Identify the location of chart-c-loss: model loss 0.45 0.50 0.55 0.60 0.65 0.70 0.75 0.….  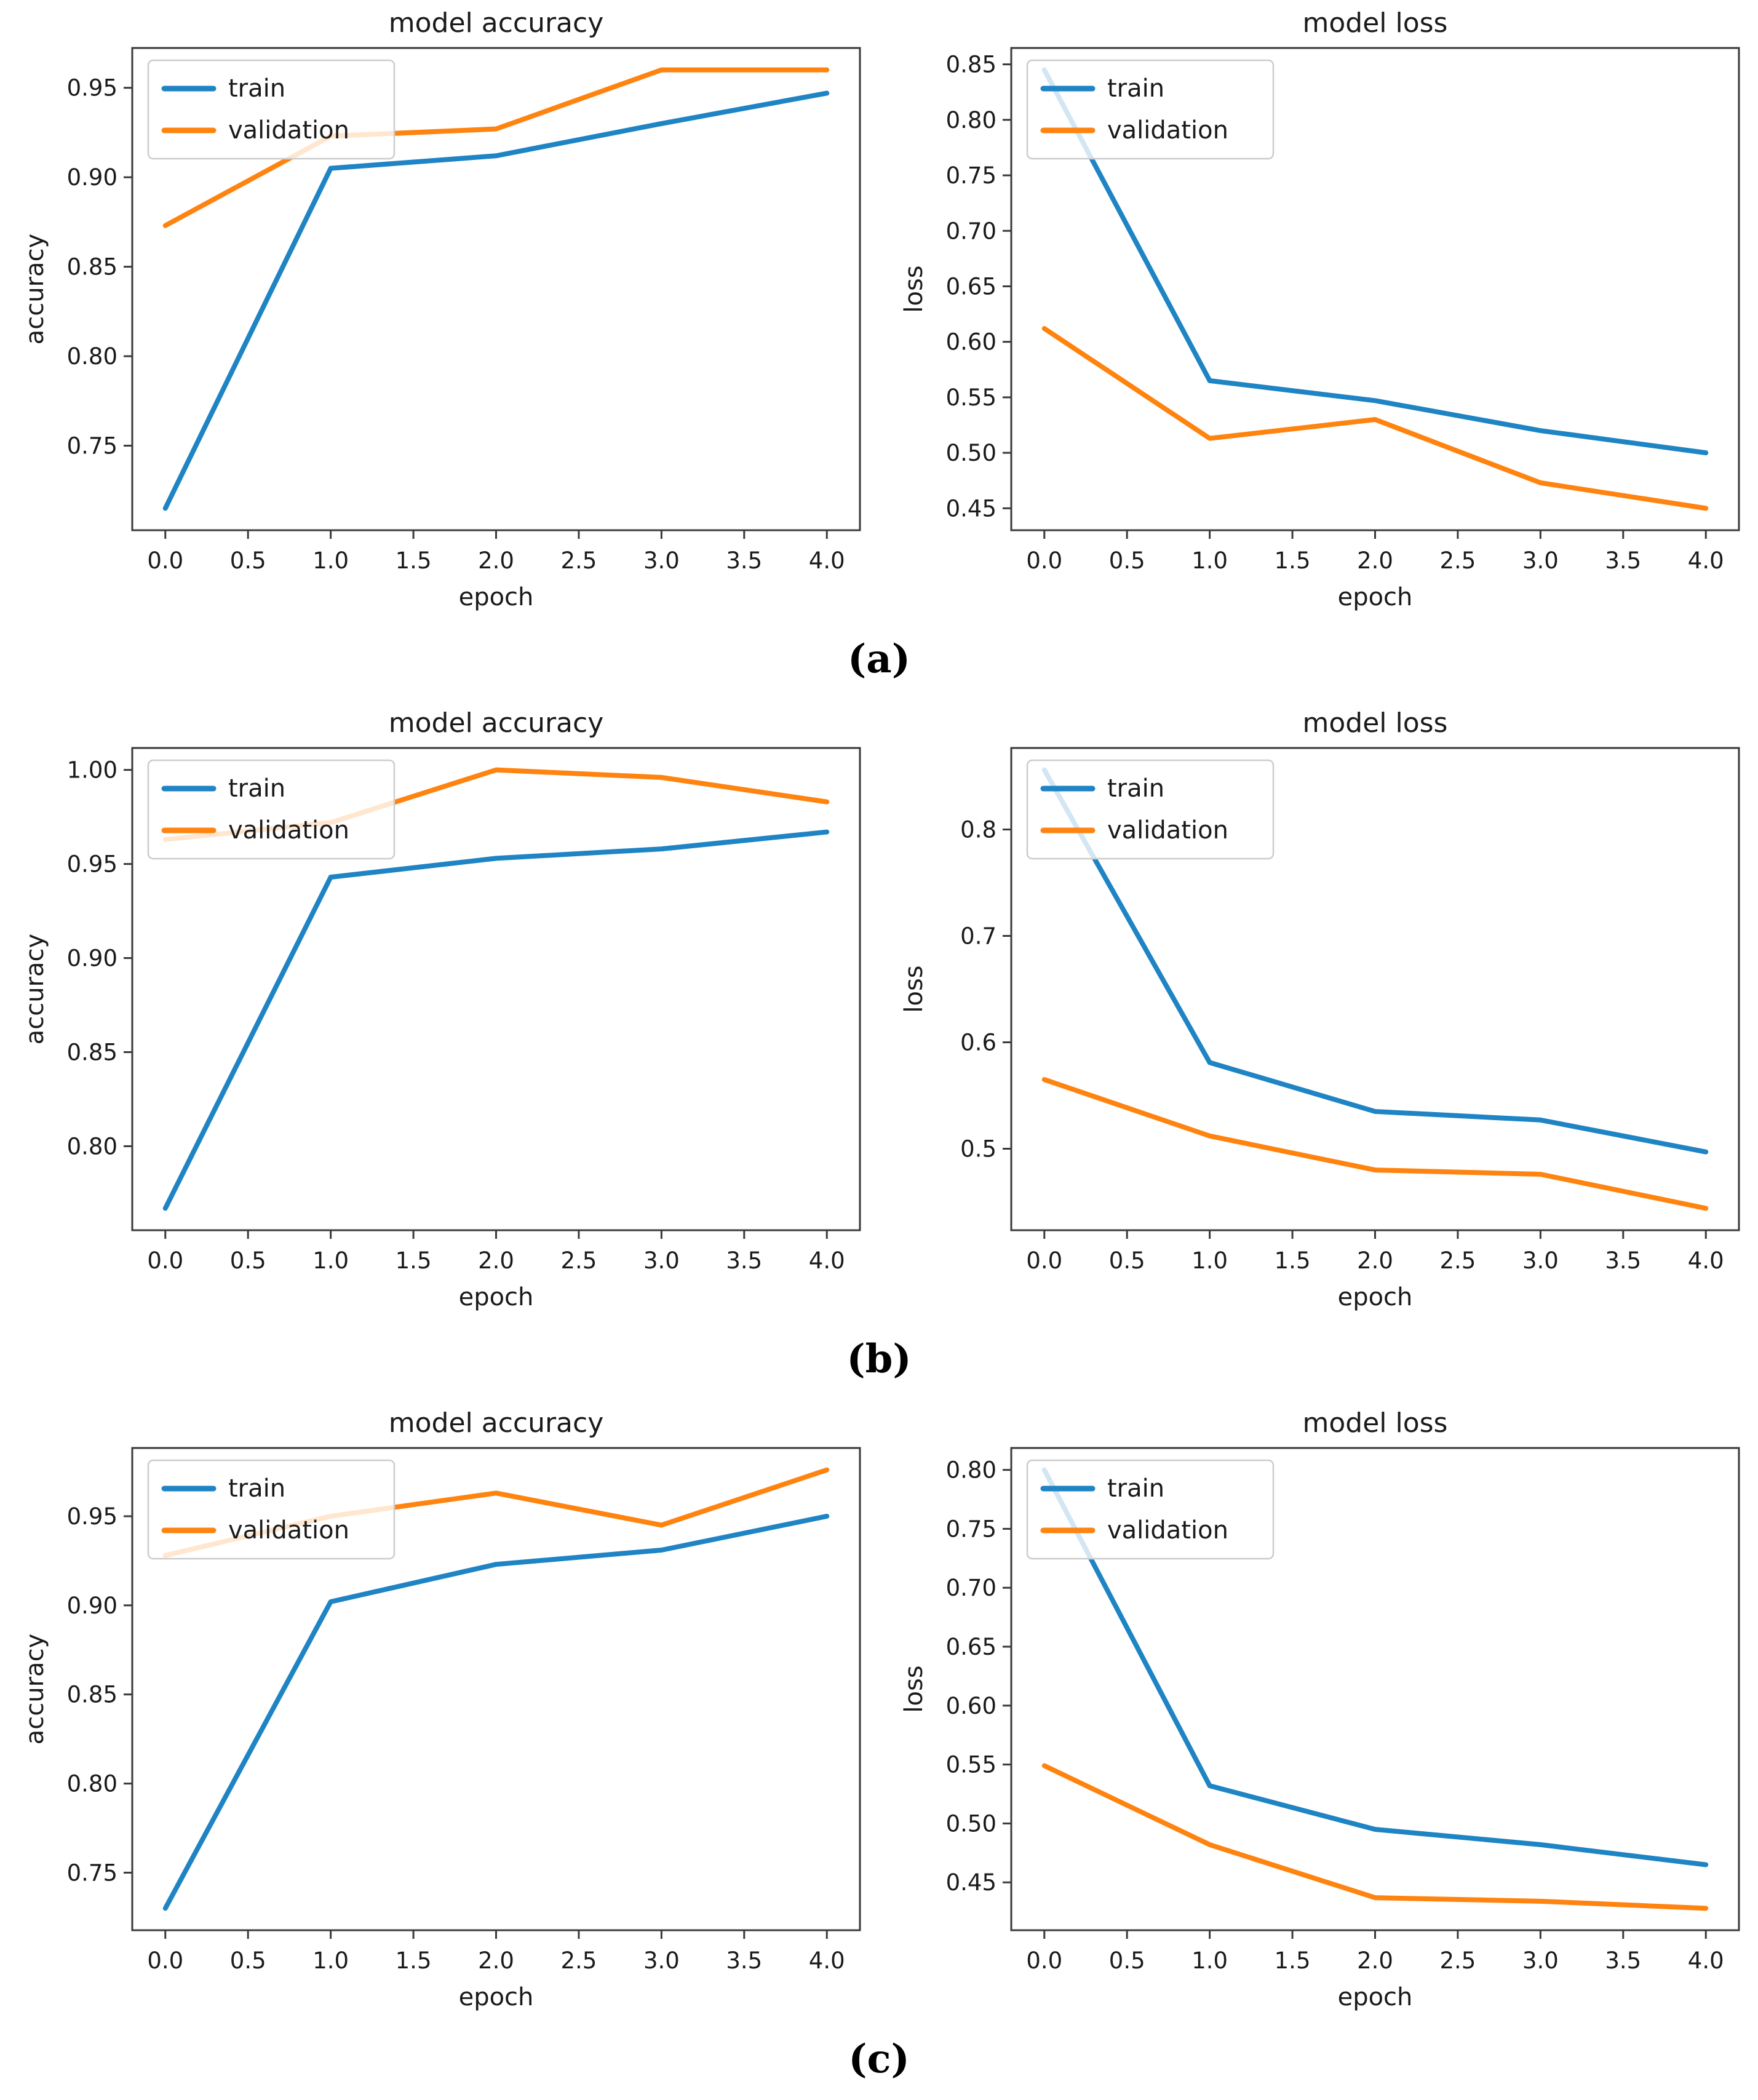
(1320, 1709).